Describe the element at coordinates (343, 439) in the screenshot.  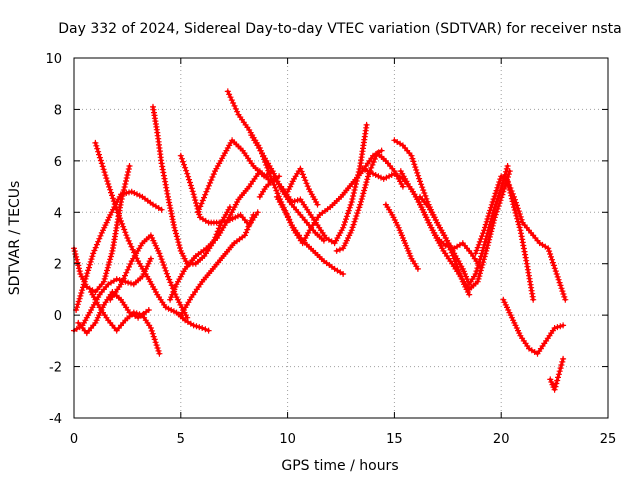
I see `x-tick-labels: 0 5 10 15 20 25` at that location.